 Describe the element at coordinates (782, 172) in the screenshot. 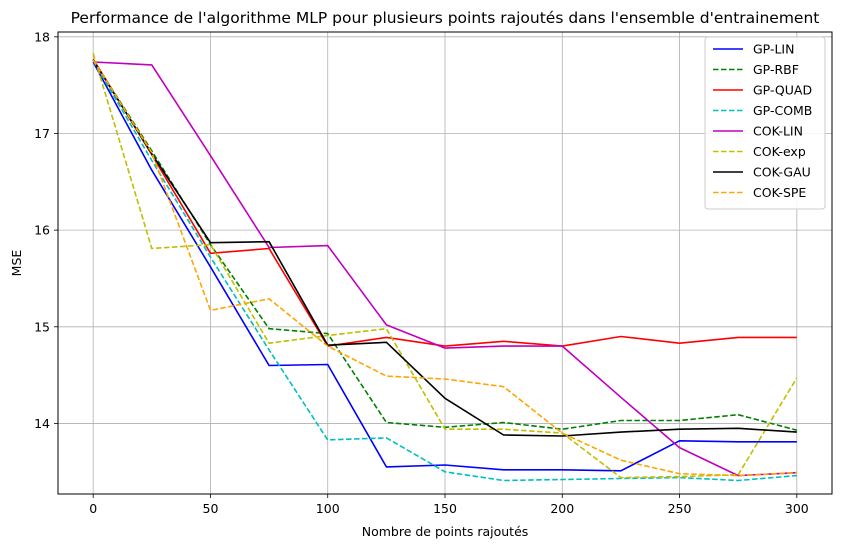

I see `legend-label: COK-GAU` at that location.